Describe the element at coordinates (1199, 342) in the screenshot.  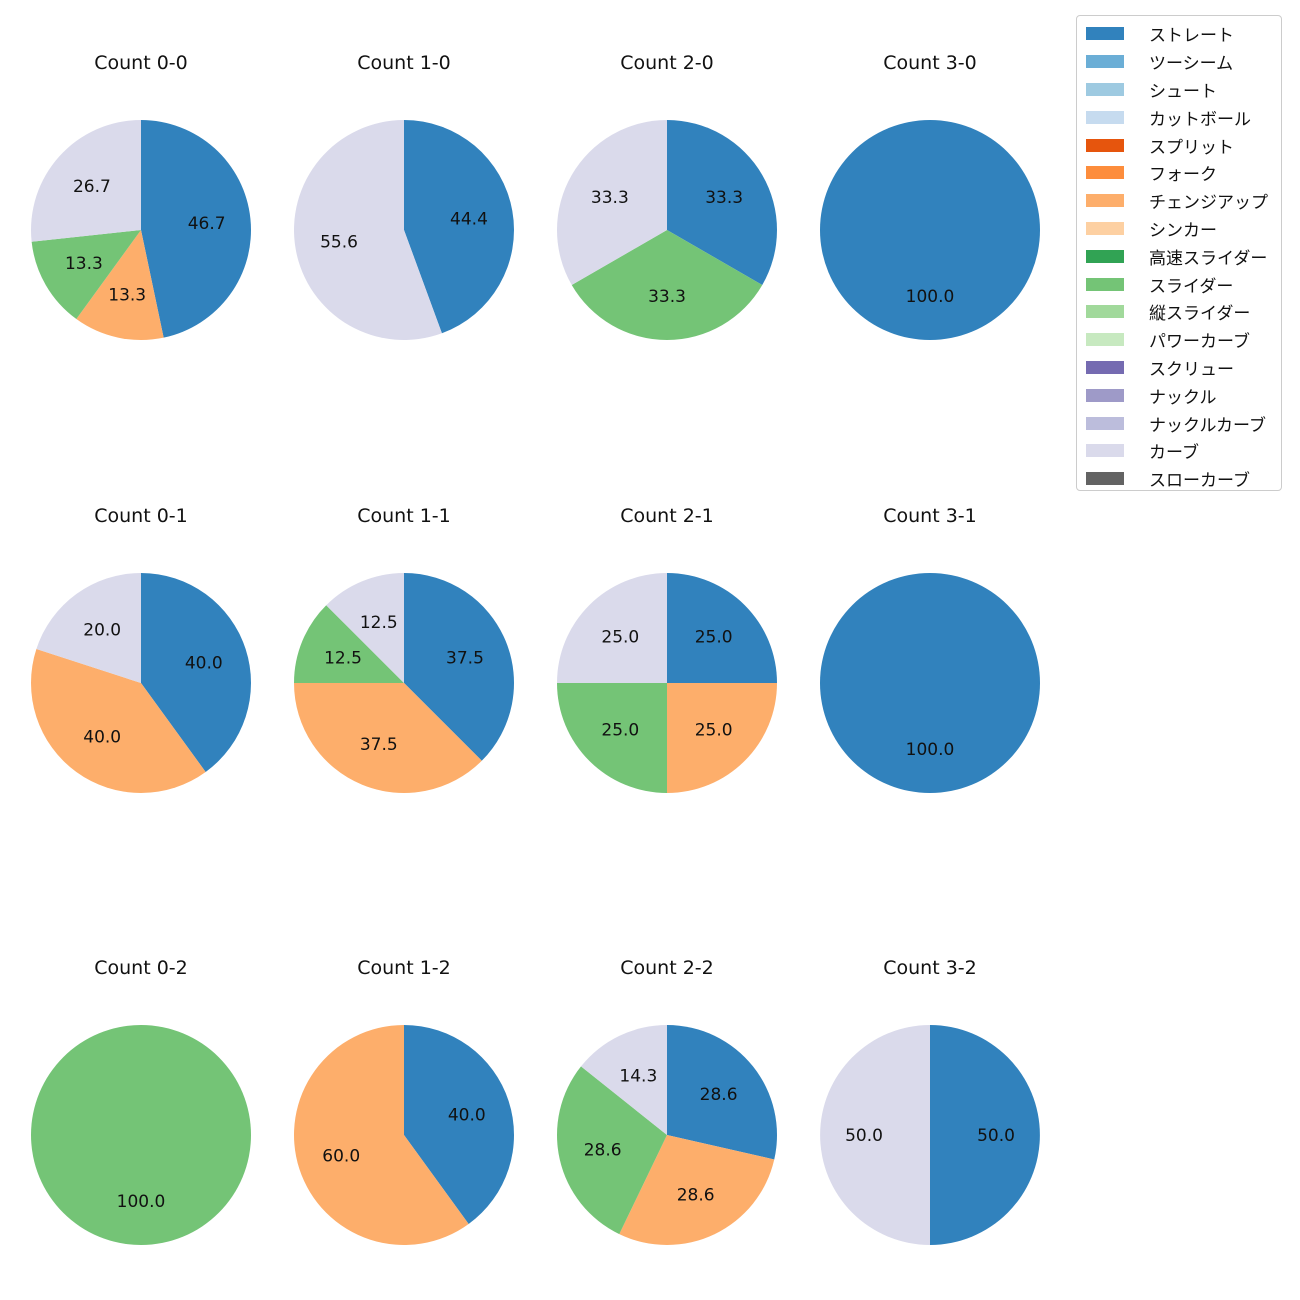
I see `legend-label: パワーカーブ` at that location.